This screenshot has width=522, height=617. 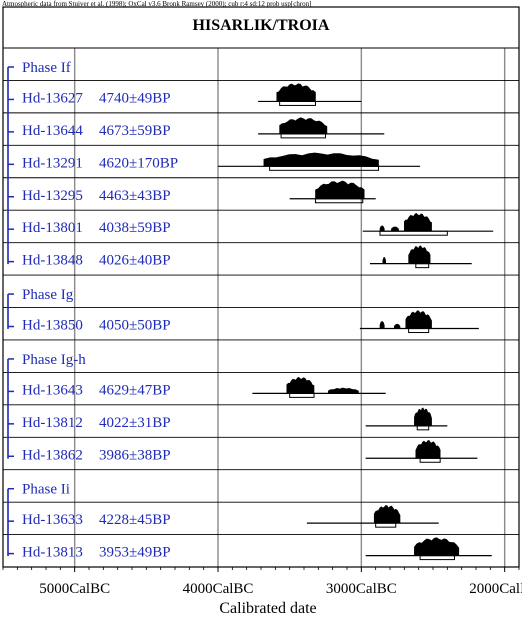 I want to click on sample-bp: 4038±59BP, so click(x=135, y=228).